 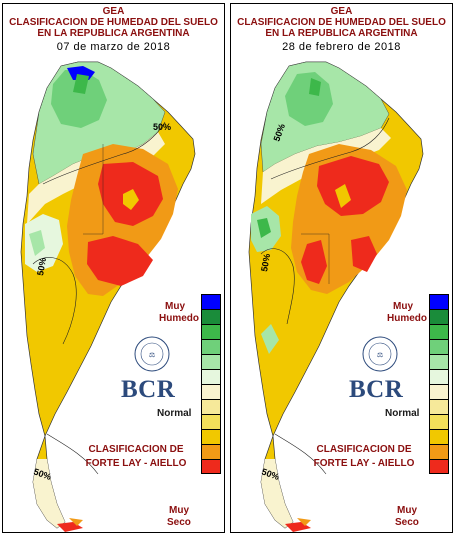 What do you see at coordinates (49, 493) in the screenshot?
I see `south-patagonia-left` at bounding box center [49, 493].